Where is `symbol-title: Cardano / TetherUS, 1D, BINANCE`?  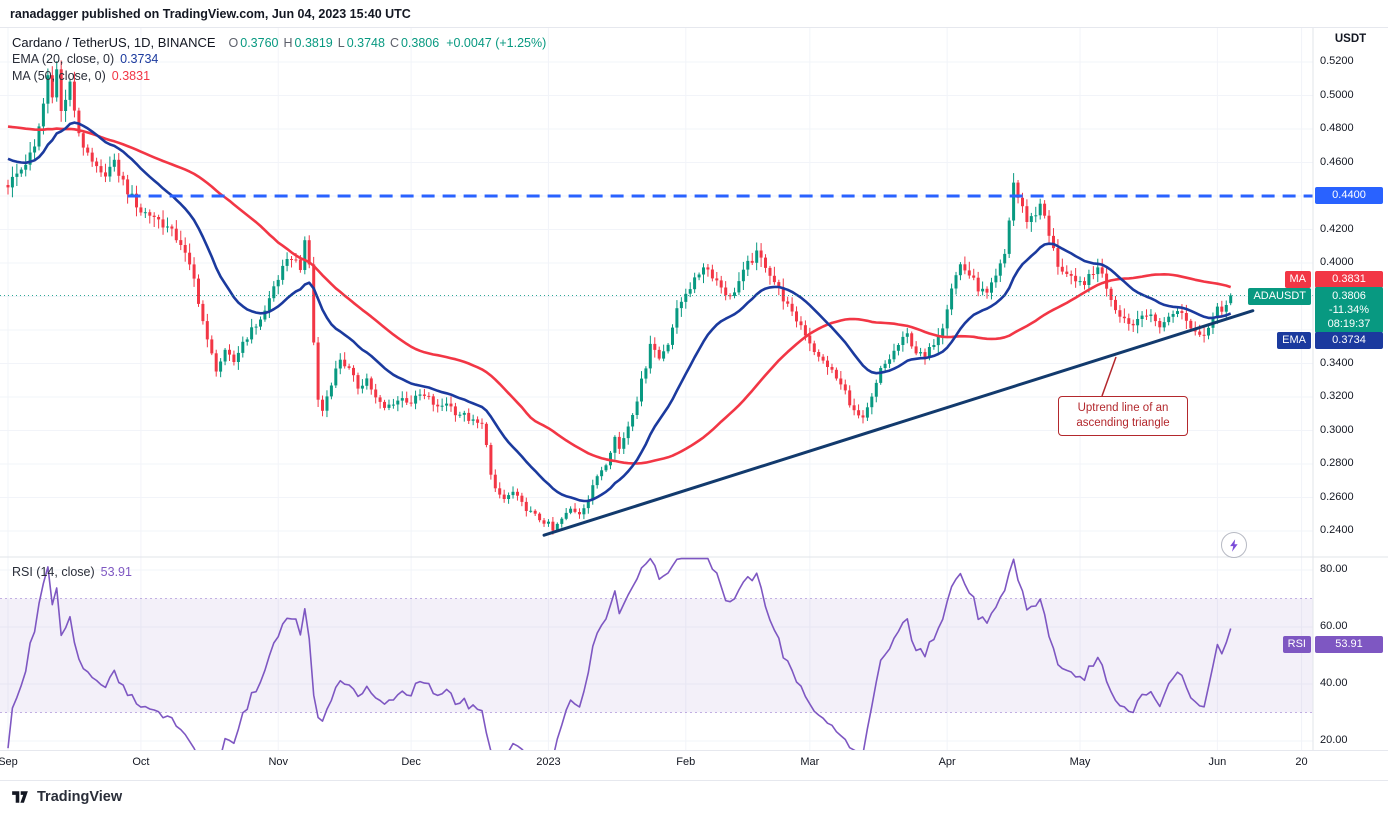 symbol-title: Cardano / TetherUS, 1D, BINANCE is located at coordinates (114, 42).